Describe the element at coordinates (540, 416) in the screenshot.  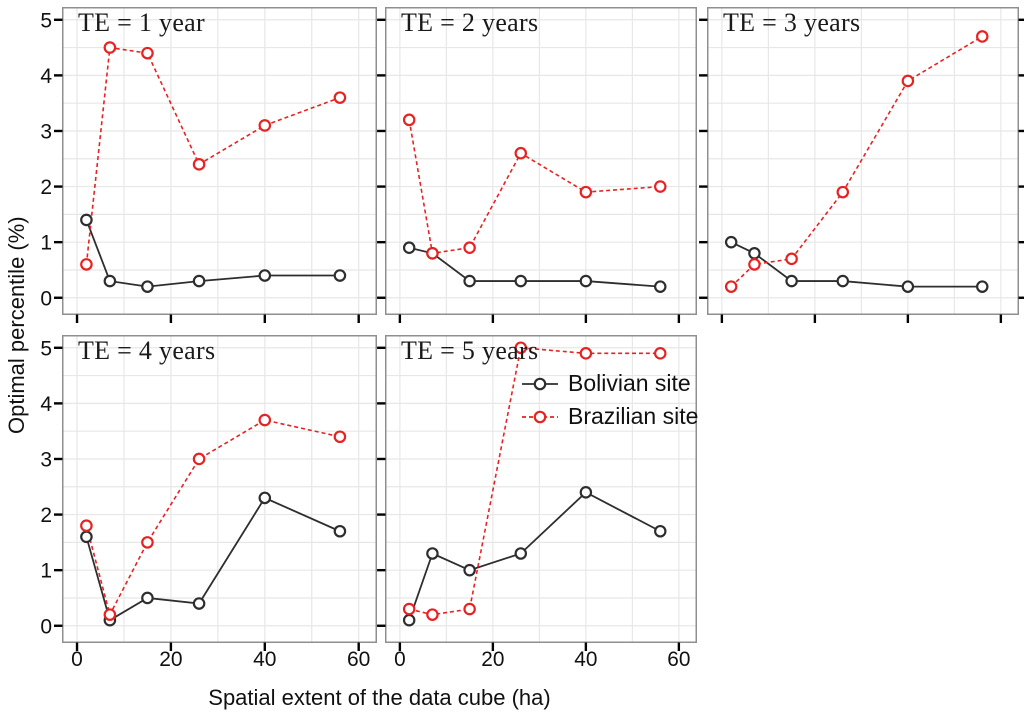
I see `legend-marker-brazilian-icon` at that location.